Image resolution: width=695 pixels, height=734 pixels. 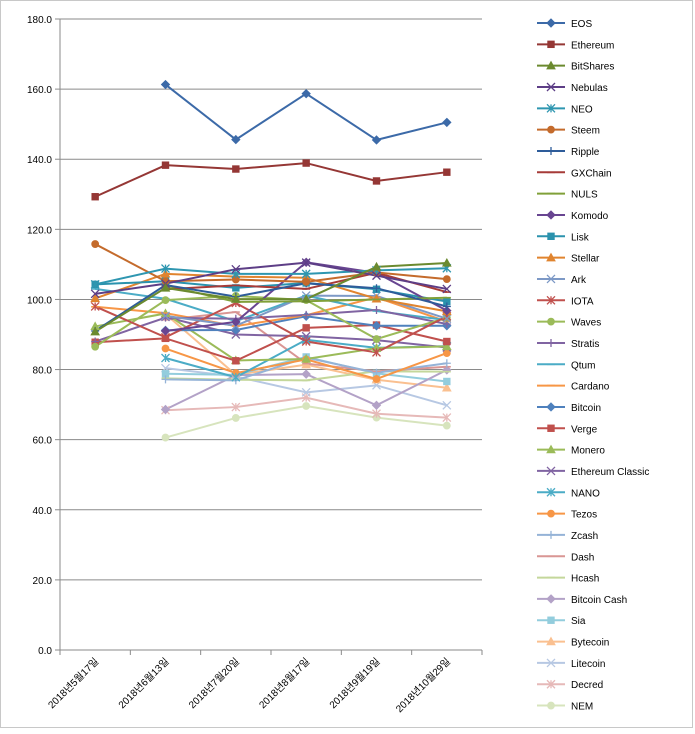 I want to click on legend-label: Tezos, so click(x=584, y=515).